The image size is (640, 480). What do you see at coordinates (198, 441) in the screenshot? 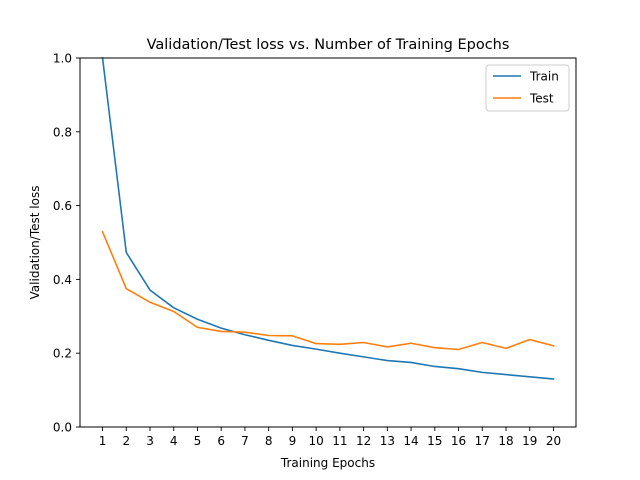
I see `x-tick-label: 5` at bounding box center [198, 441].